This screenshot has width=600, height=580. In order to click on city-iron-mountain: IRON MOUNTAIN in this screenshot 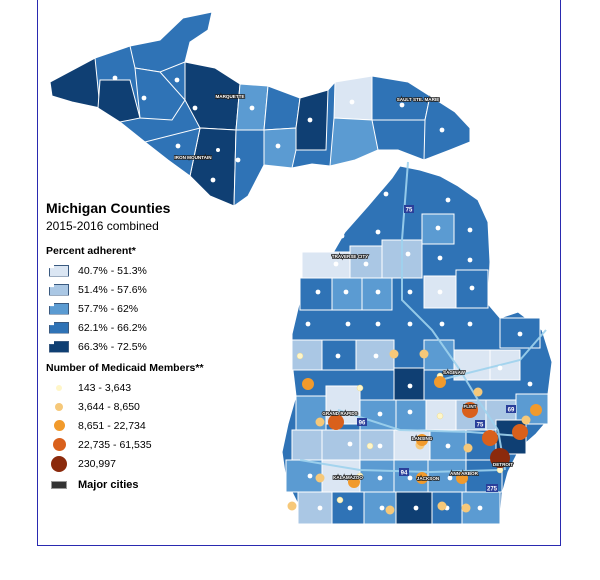, I will do `click(193, 157)`.